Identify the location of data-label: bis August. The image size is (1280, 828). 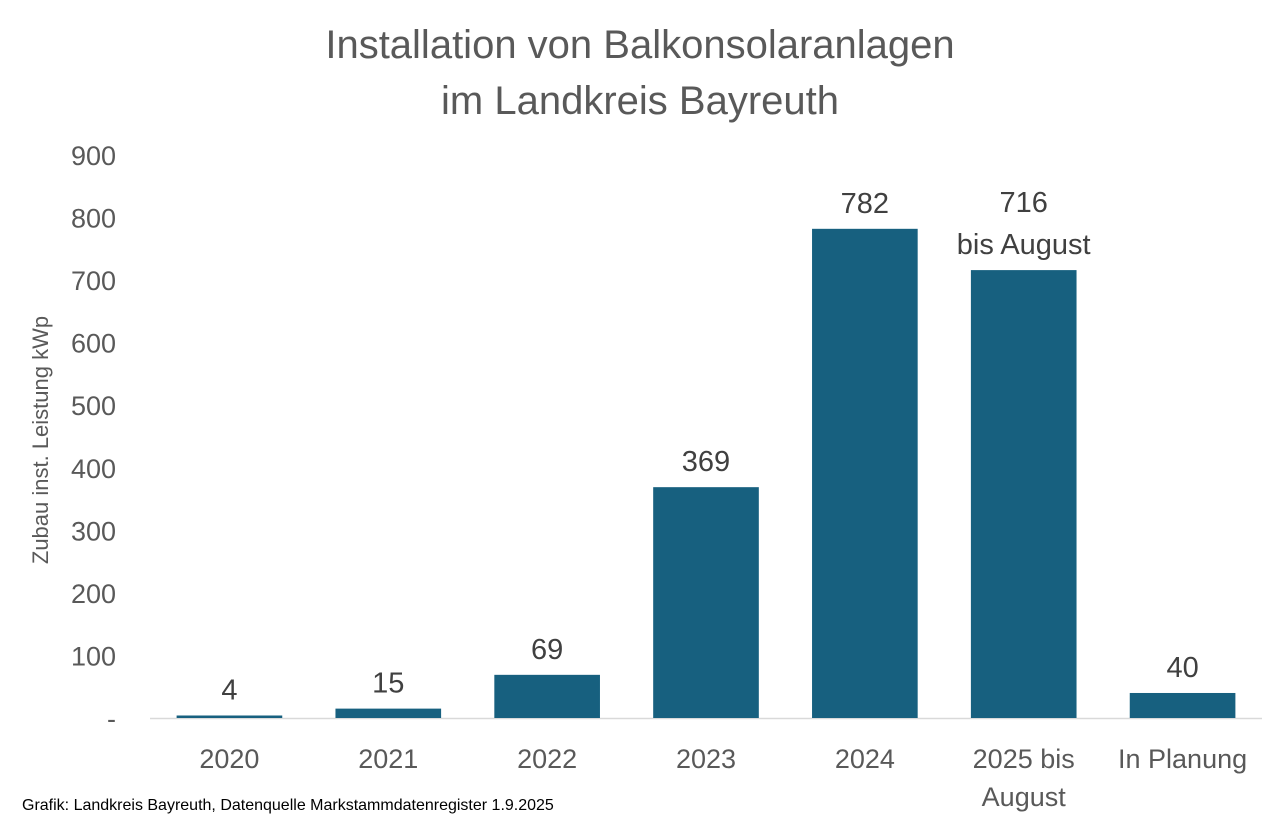
(1024, 245).